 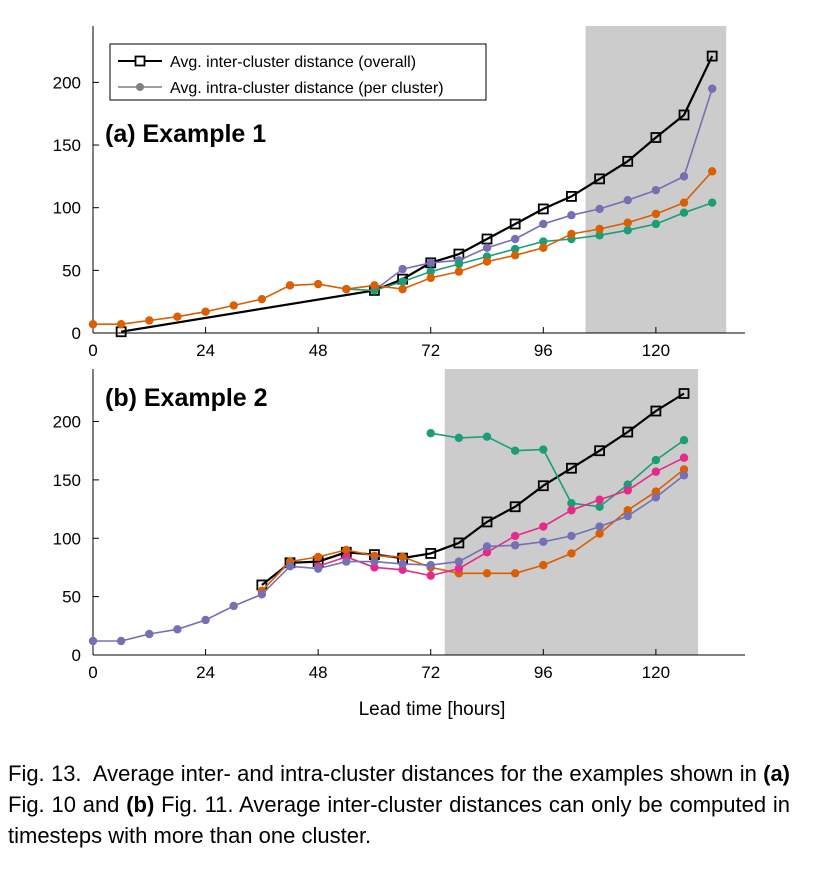 What do you see at coordinates (67, 538) in the screenshot?
I see `y-tick-label: 100` at bounding box center [67, 538].